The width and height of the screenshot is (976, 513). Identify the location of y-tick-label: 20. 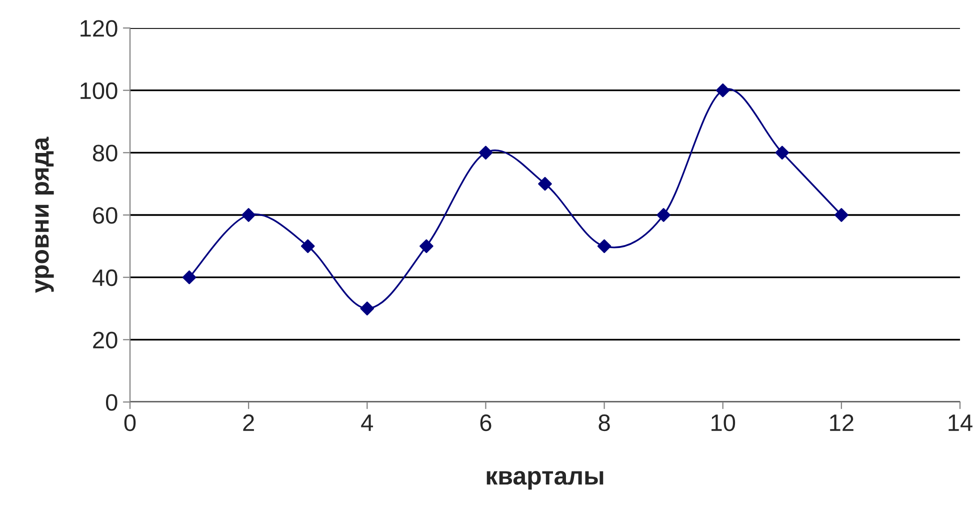
(105, 340).